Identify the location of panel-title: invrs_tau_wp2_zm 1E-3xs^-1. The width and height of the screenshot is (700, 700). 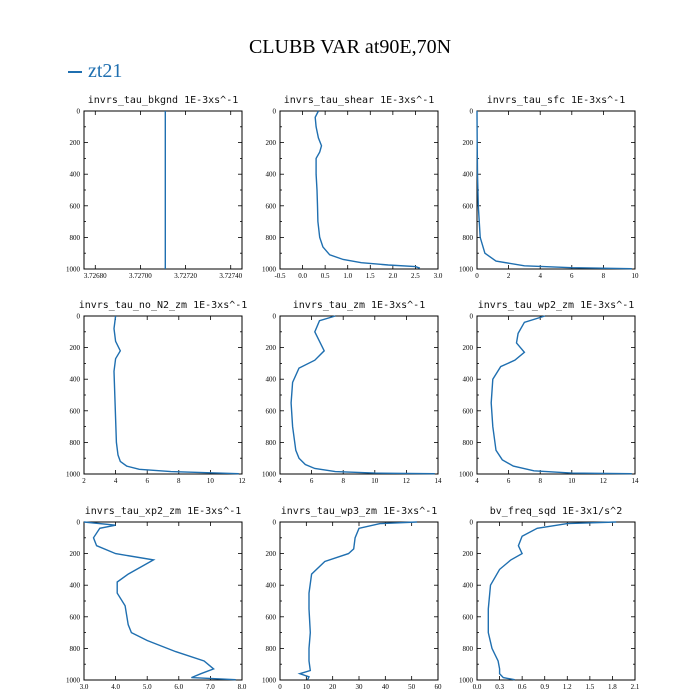
(556, 305).